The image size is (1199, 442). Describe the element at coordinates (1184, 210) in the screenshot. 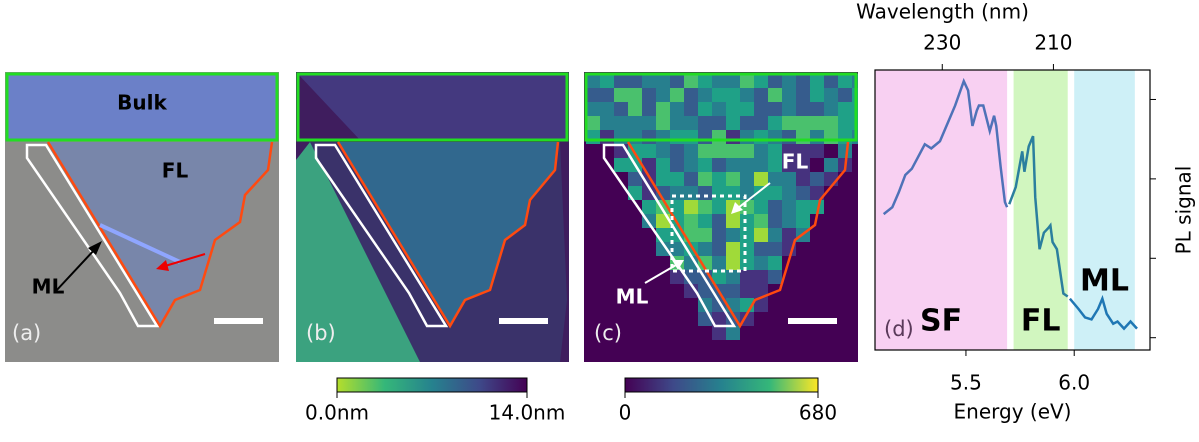

I see `y-axis-label: PL signal` at that location.